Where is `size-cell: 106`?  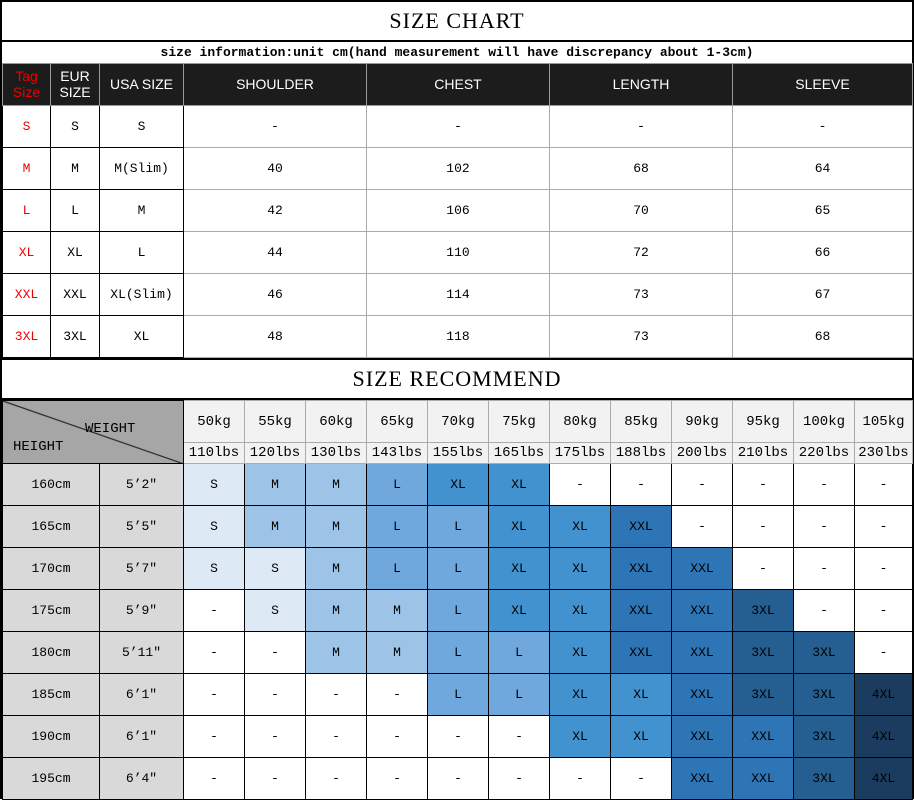 size-cell: 106 is located at coordinates (458, 210).